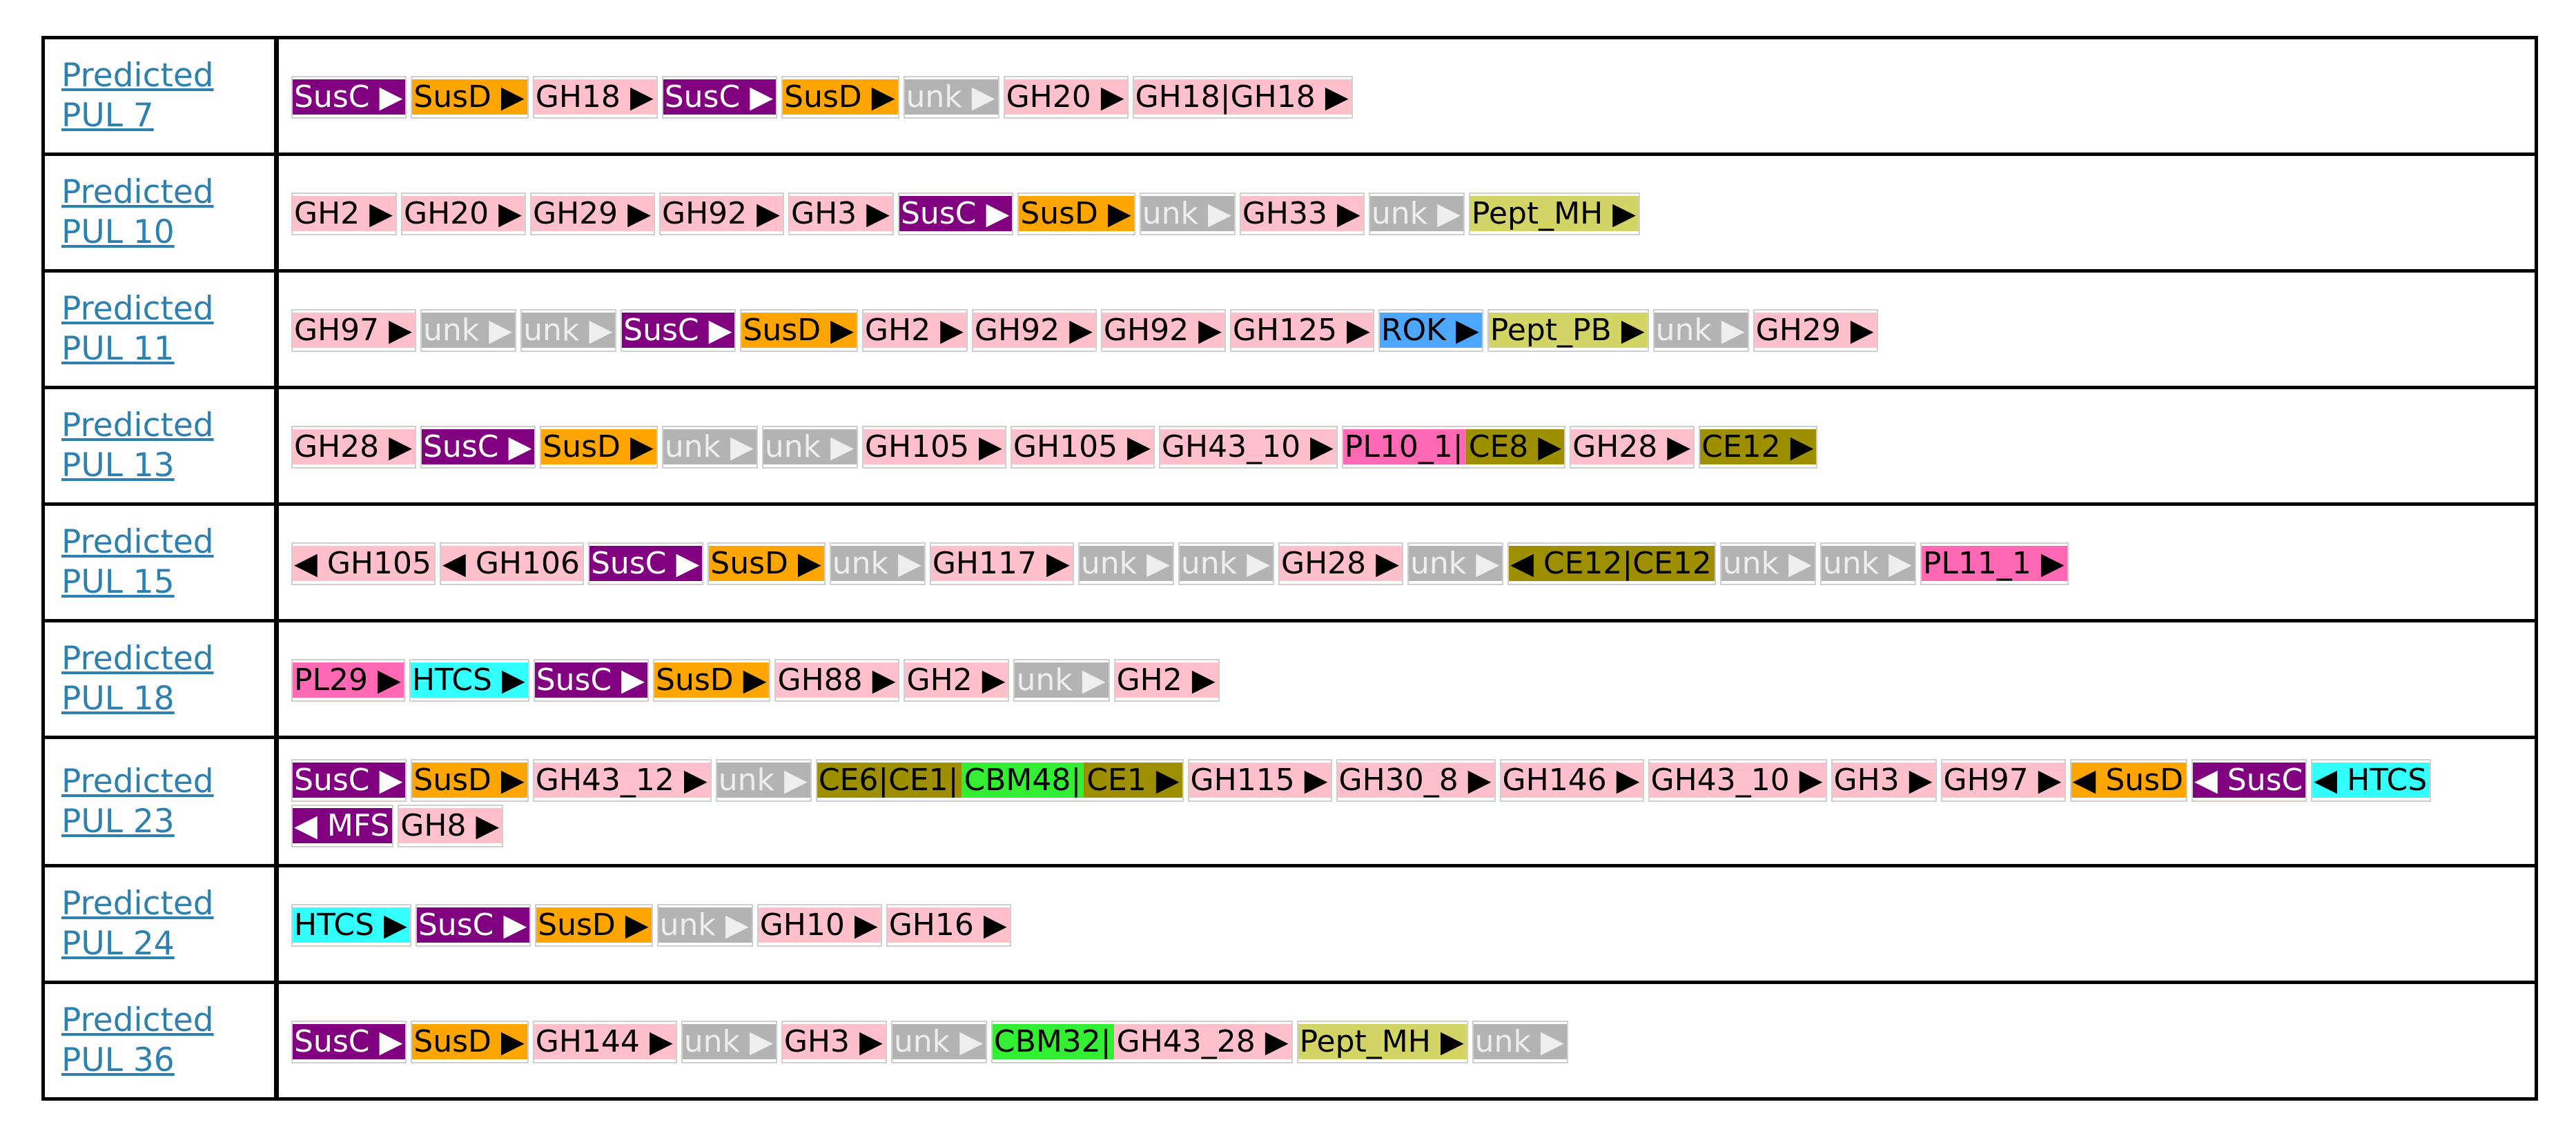  I want to click on gene-label: ◀ CE12|CE12, so click(1612, 563).